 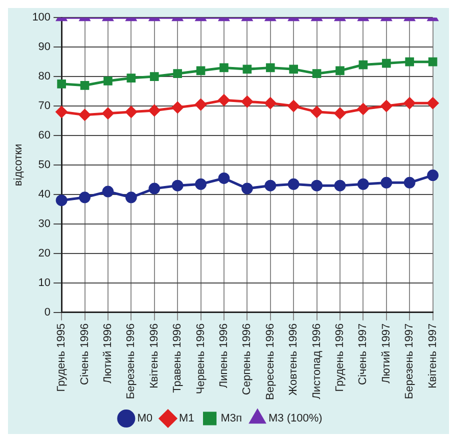 What do you see at coordinates (131, 361) in the screenshot?
I see `x-tick-label: Березень 1996` at bounding box center [131, 361].